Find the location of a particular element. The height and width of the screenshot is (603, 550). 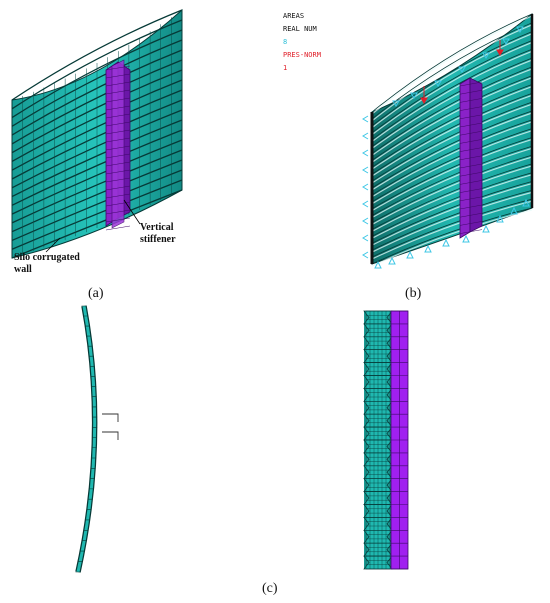

support-symbols-b is located at coordinates (446, 147).